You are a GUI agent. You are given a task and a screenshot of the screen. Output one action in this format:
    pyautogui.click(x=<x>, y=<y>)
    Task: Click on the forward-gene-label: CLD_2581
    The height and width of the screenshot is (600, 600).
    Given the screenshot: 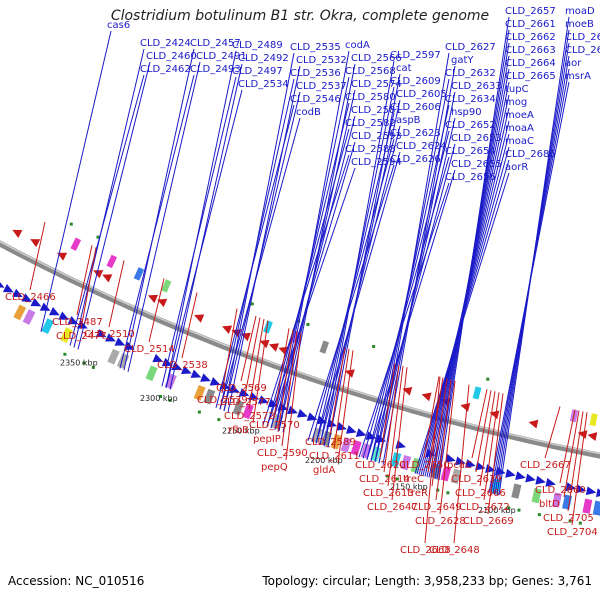 What is the action you would take?
    pyautogui.click(x=376, y=110)
    